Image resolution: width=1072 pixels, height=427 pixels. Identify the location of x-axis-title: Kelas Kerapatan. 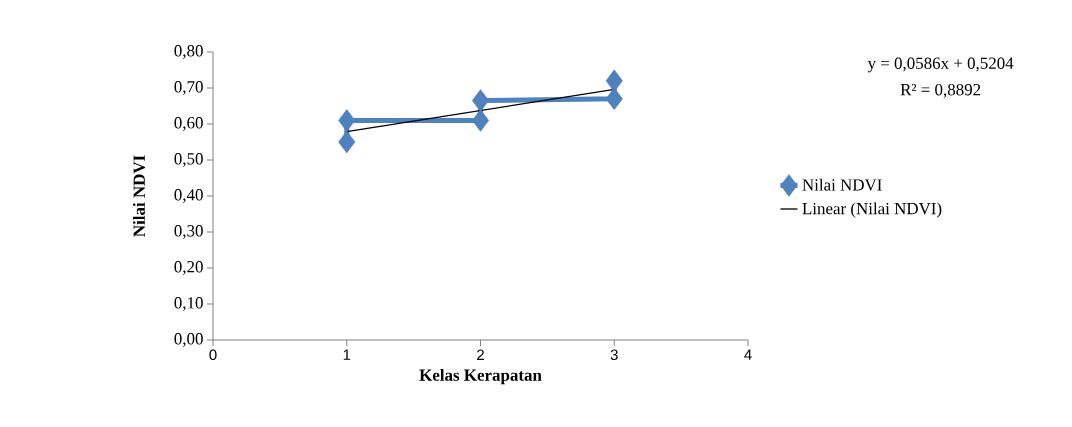
(480, 376).